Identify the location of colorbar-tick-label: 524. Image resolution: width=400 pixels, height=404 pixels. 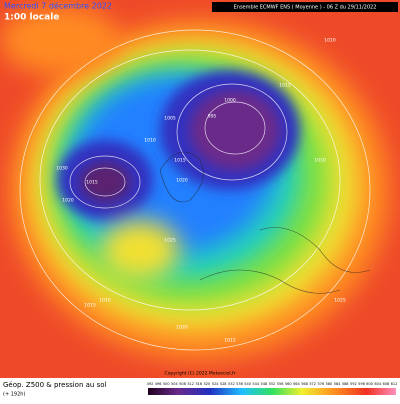
(215, 384).